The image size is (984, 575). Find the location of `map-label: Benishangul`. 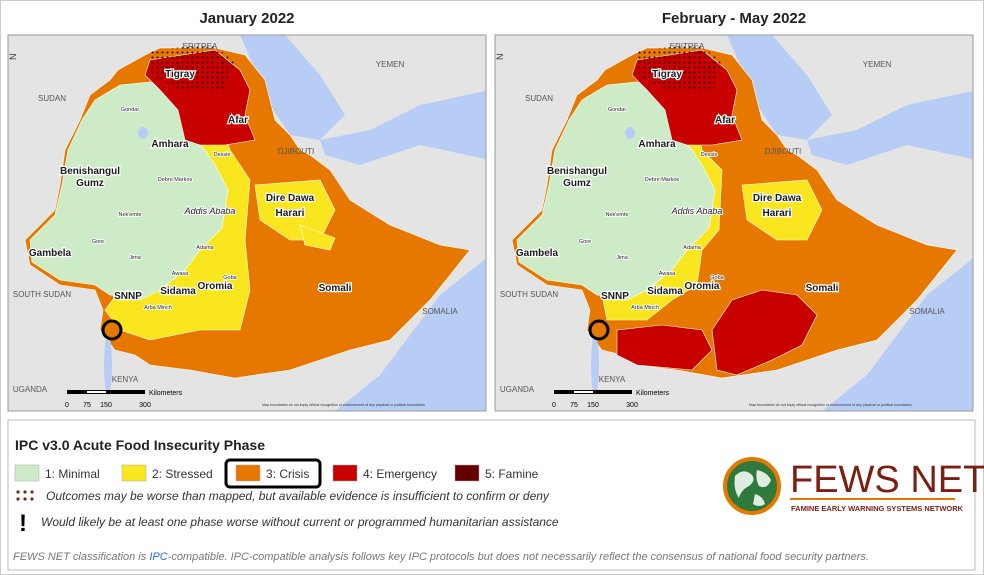

map-label: Benishangul is located at coordinates (577, 171).